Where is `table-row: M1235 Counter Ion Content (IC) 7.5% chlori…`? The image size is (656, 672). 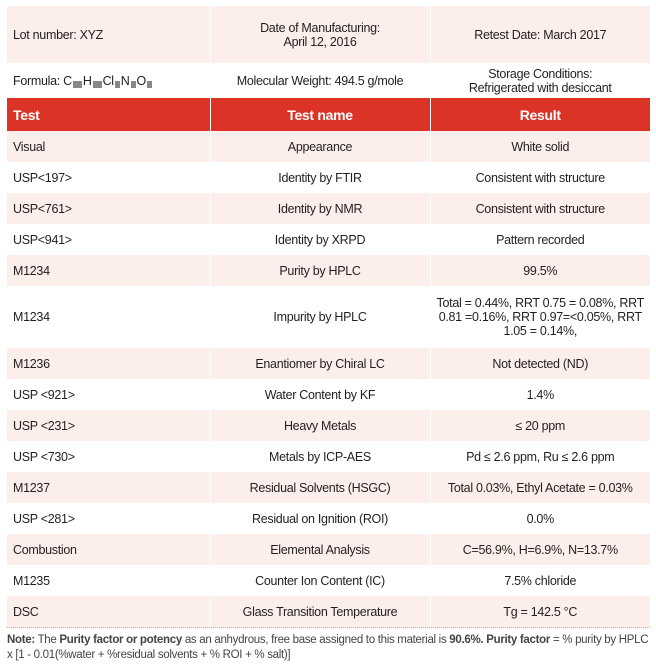 table-row: M1235 Counter Ion Content (IC) 7.5% chlori… is located at coordinates (328, 580).